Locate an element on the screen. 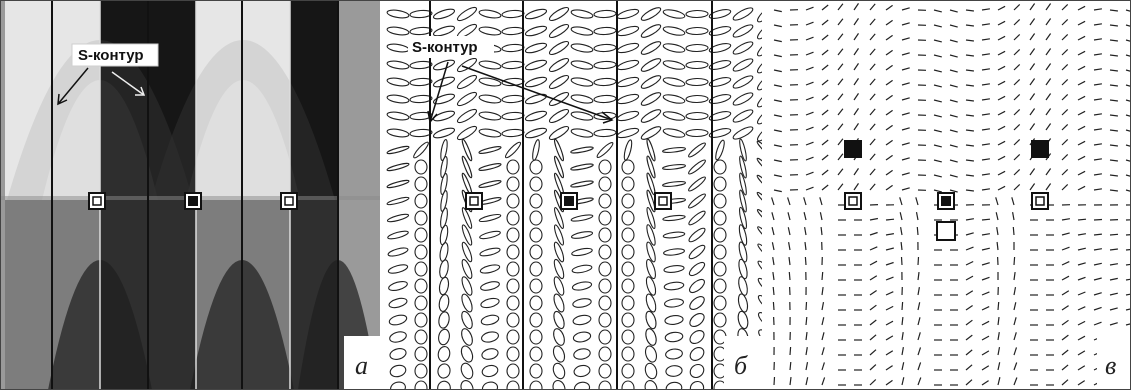 This screenshot has height=390, width=1131. panel-b-letter-box: б is located at coordinates (743, 363).